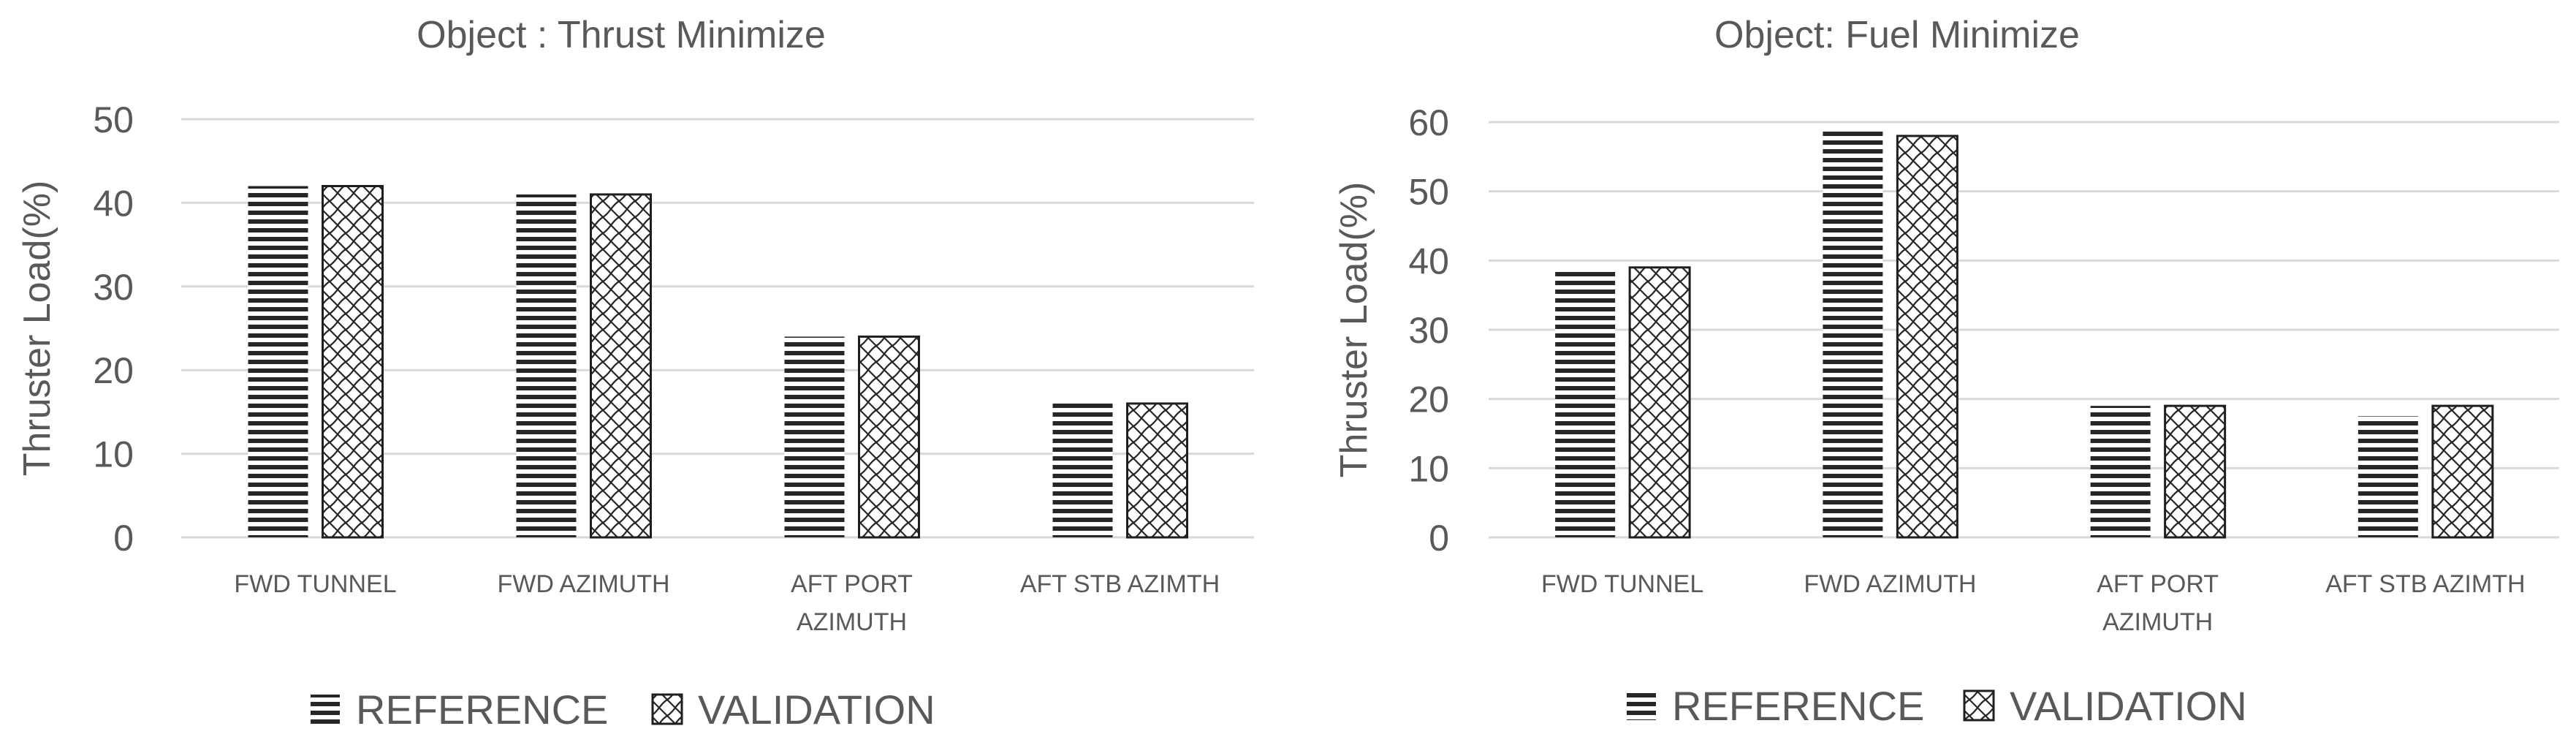  Describe the element at coordinates (1897, 35) in the screenshot. I see `chart-title: Object: Fuel Minimize` at that location.